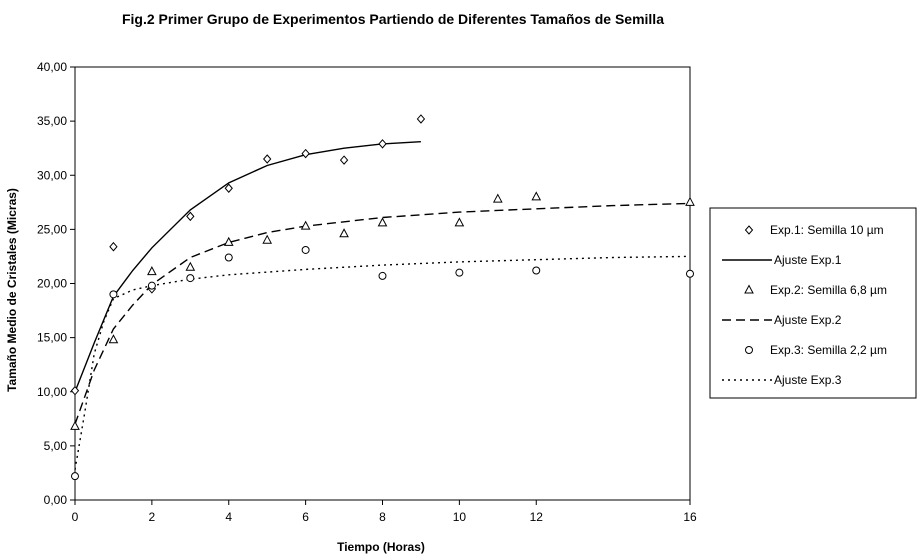 Image resolution: width=921 pixels, height=560 pixels. What do you see at coordinates (382, 517) in the screenshot?
I see `x-tick-label: 8` at bounding box center [382, 517].